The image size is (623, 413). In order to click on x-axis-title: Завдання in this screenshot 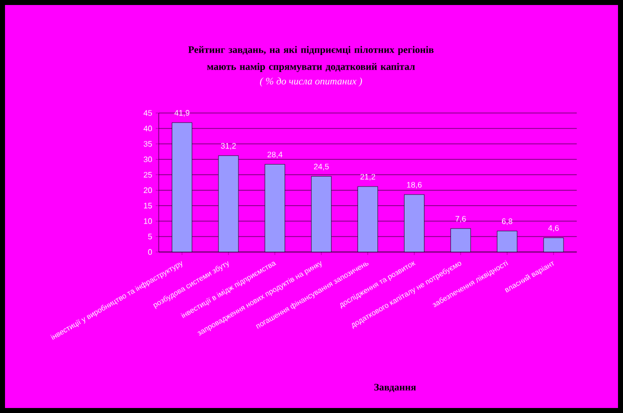, I will do `click(395, 388)`.